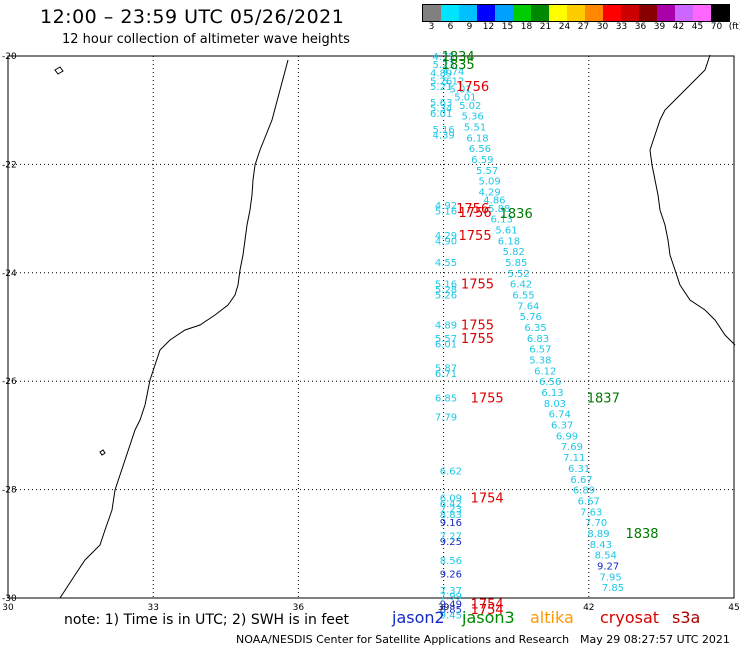  Describe the element at coordinates (613, 588) in the screenshot. I see `swh-reading: 7.85` at that location.